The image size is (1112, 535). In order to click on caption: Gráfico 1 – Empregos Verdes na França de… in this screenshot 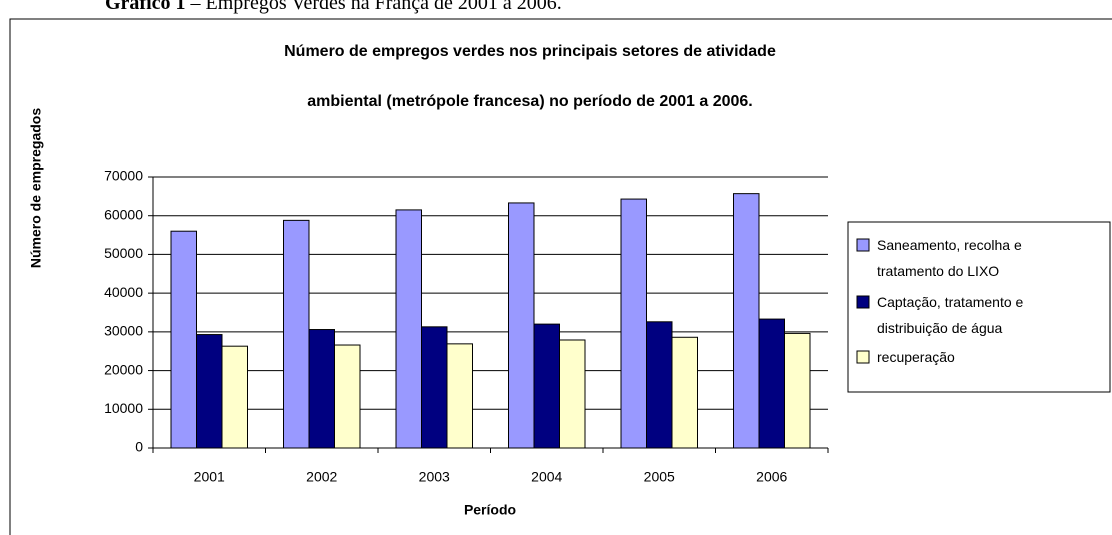, I will do `click(333, 7)`.